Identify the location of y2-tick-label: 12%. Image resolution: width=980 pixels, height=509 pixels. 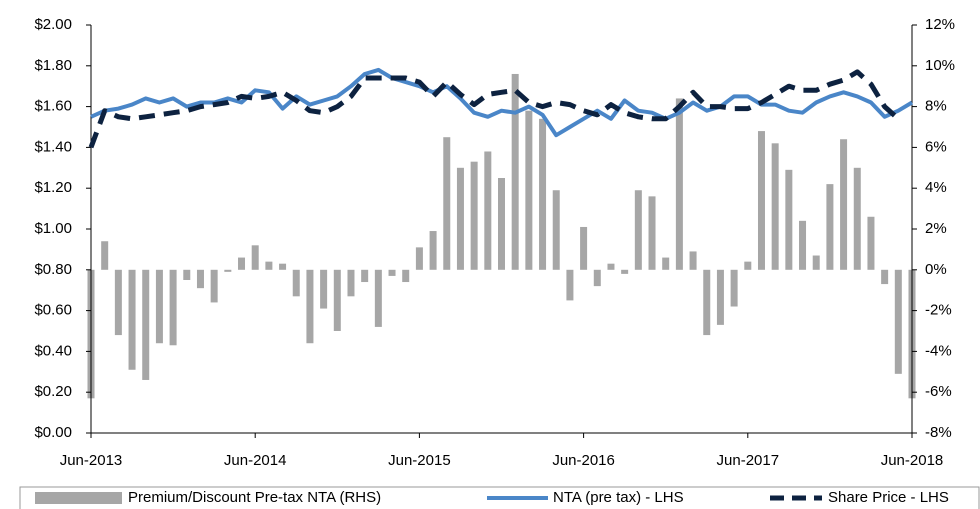
(940, 24).